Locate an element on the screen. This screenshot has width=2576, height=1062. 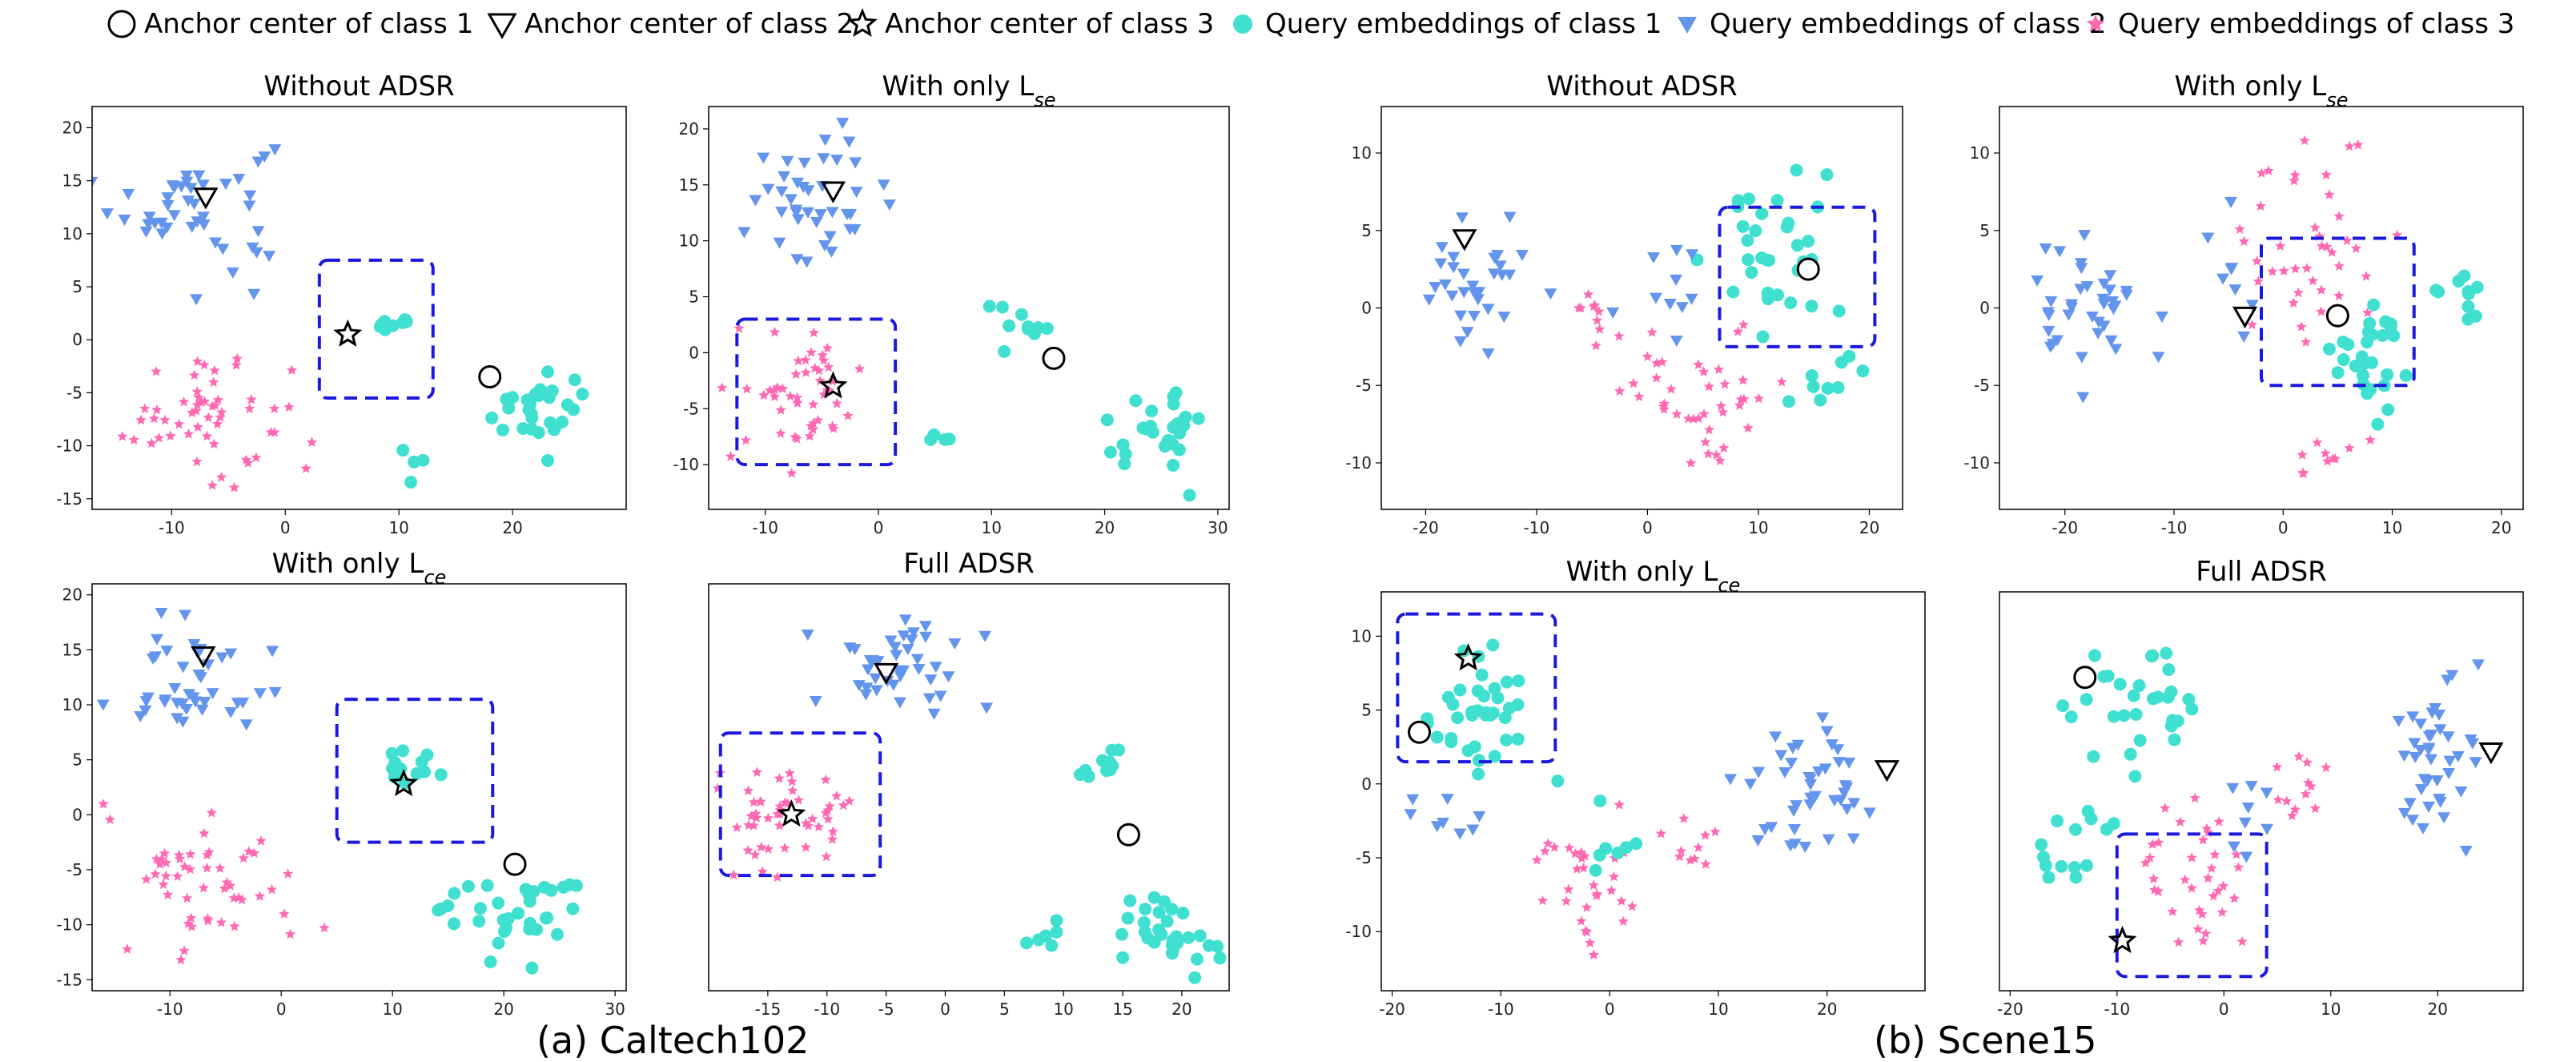
scatter-panel: Without ADSR -10 0 10 20 -15 -10 -5 0 5 10 15 20 is located at coordinates (341, 303).